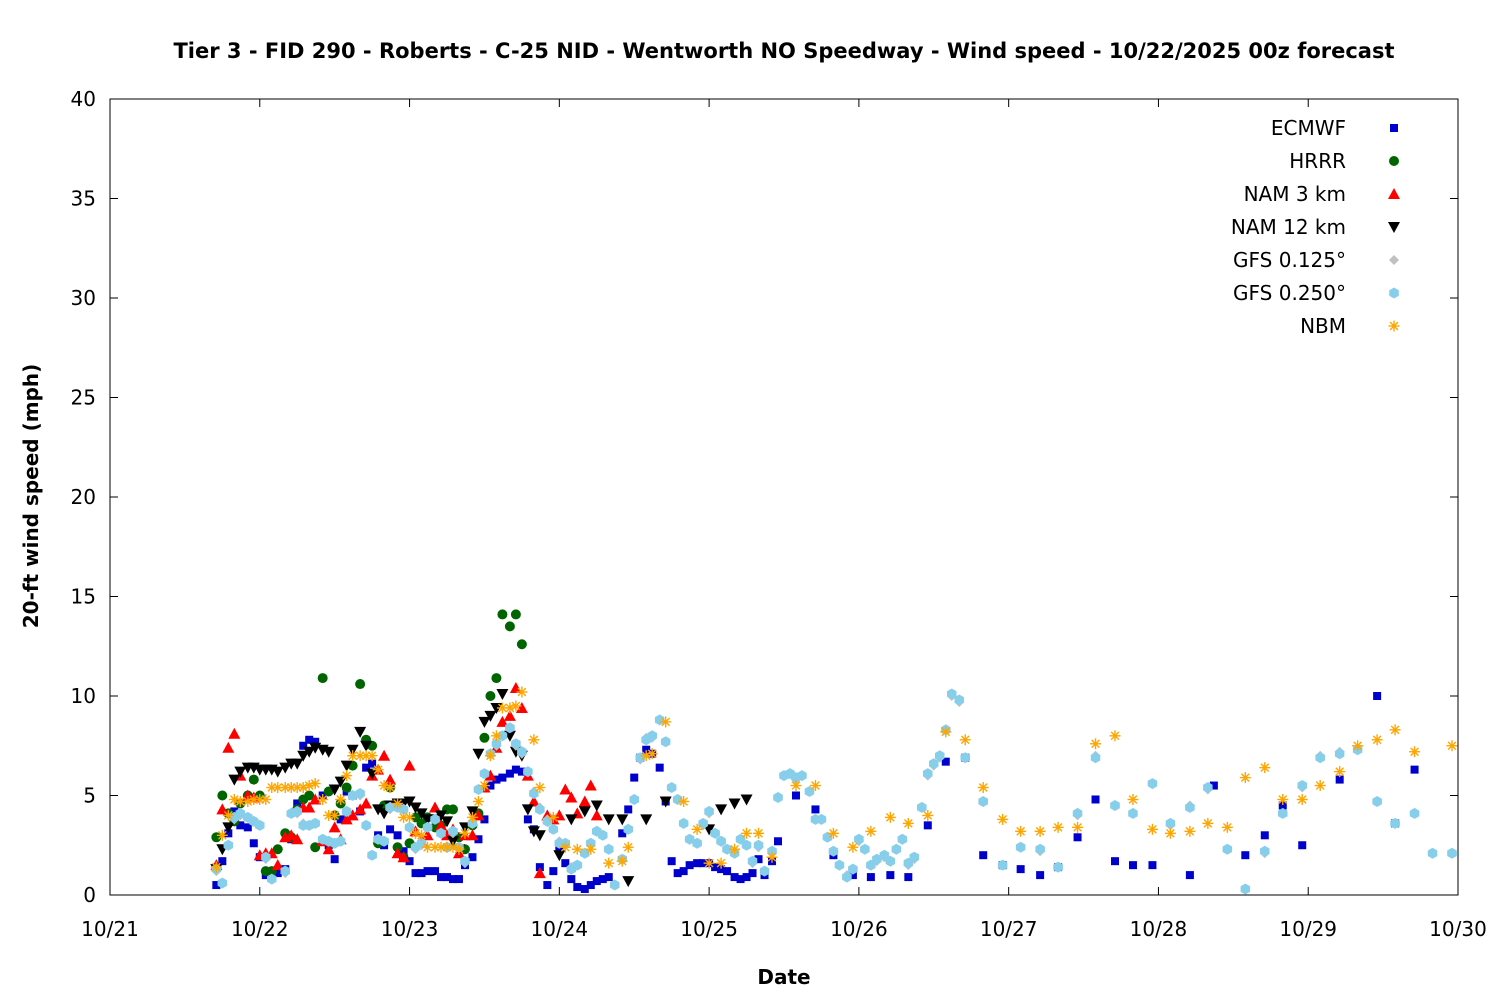 This screenshot has height=1000, width=1500. I want to click on legend-label: NAM 12 km, so click(1288, 227).